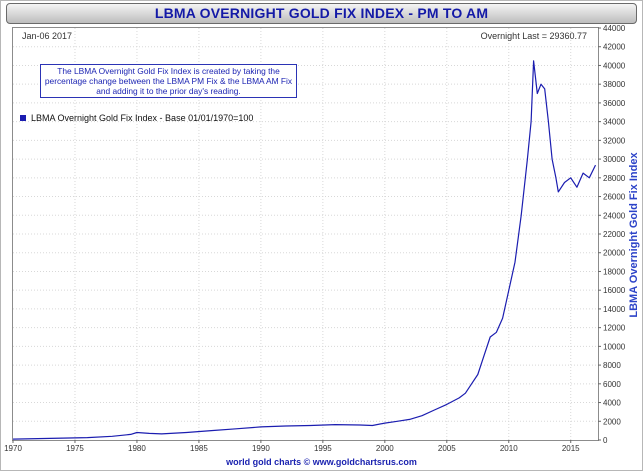 The height and width of the screenshot is (471, 643). Describe the element at coordinates (614, 234) in the screenshot. I see `y-tick-label: 22000` at that location.